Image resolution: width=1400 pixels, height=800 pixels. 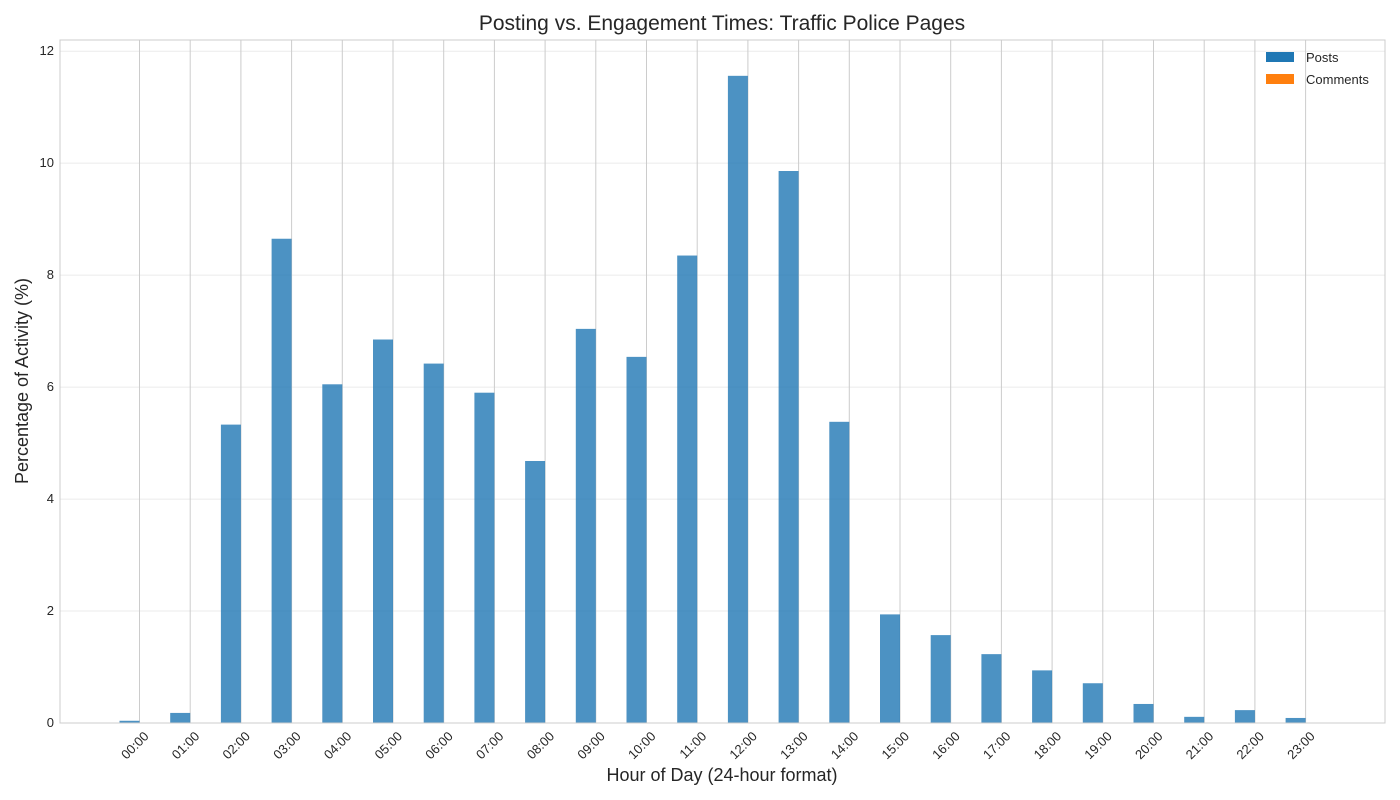 What do you see at coordinates (1098, 746) in the screenshot?
I see `x-tick-label: 19:00` at bounding box center [1098, 746].